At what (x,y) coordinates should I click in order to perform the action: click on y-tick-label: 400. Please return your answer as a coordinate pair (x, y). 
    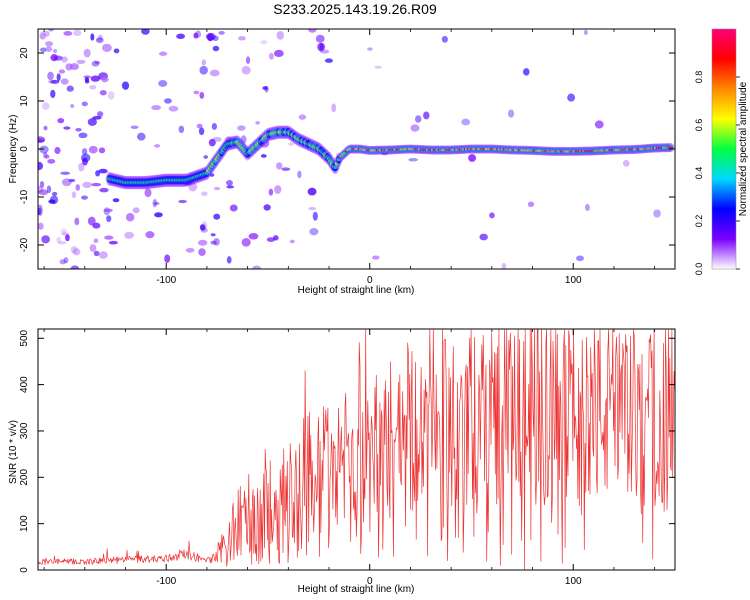
    Looking at the image, I should click on (24, 384).